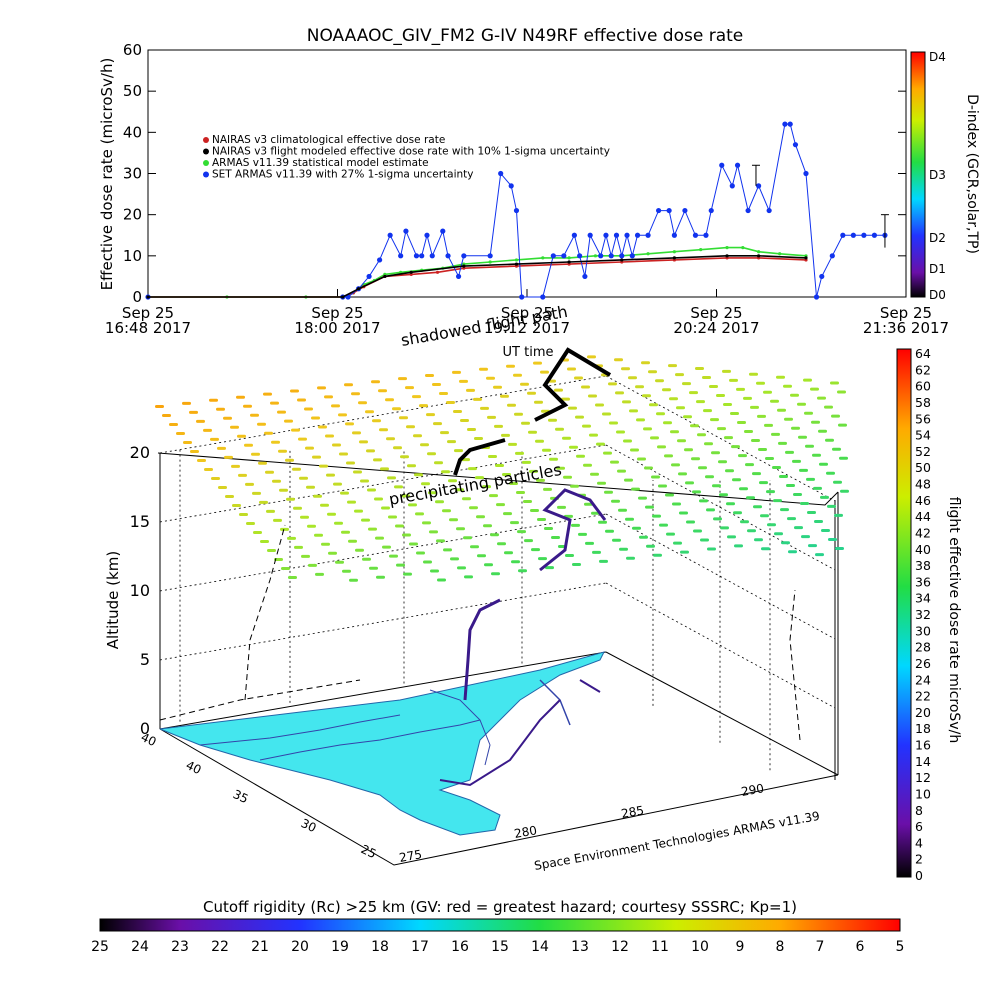 This screenshot has width=1000, height=1000. Describe the element at coordinates (140, 590) in the screenshot. I see `altitude-tick-label: 10` at that location.